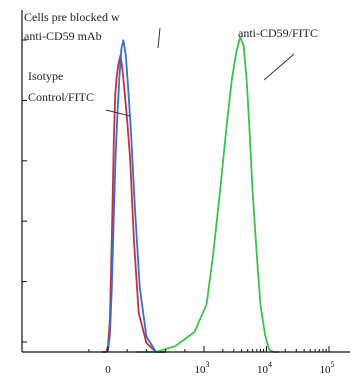 This screenshot has height=392, width=357. Describe the element at coordinates (211, 361) in the screenshot. I see `x-axis-ticks: 0 10³ 10⁴ 10⁵` at that location.